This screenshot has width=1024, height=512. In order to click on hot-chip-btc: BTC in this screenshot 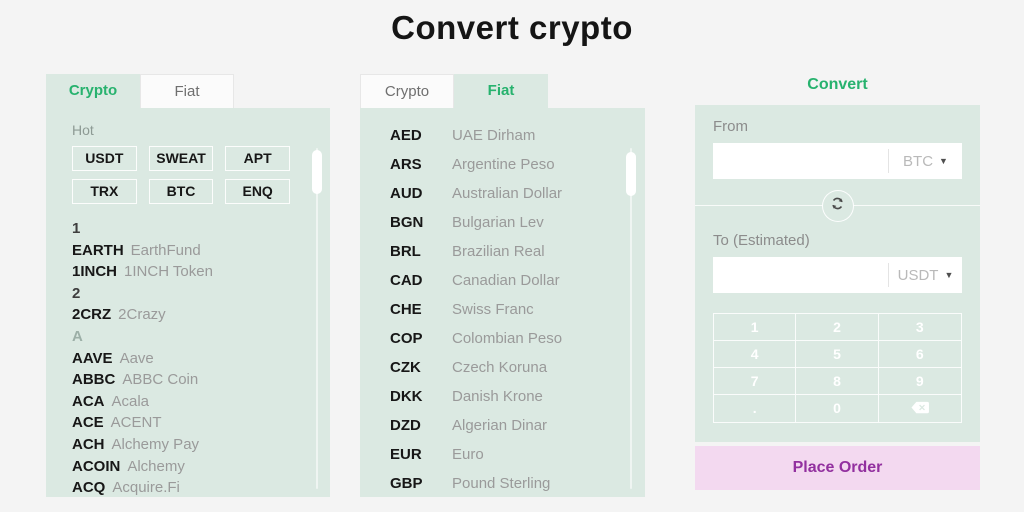, I will do `click(181, 191)`.